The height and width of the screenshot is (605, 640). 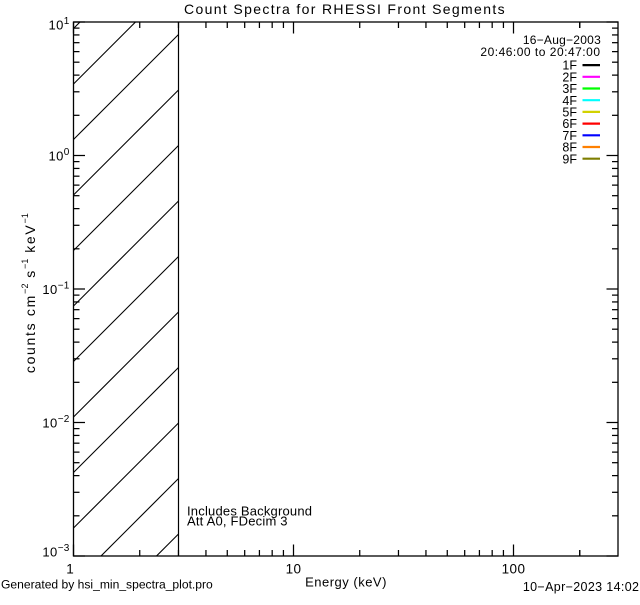 What do you see at coordinates (514, 569) in the screenshot?
I see `svg-text: 100` at bounding box center [514, 569].